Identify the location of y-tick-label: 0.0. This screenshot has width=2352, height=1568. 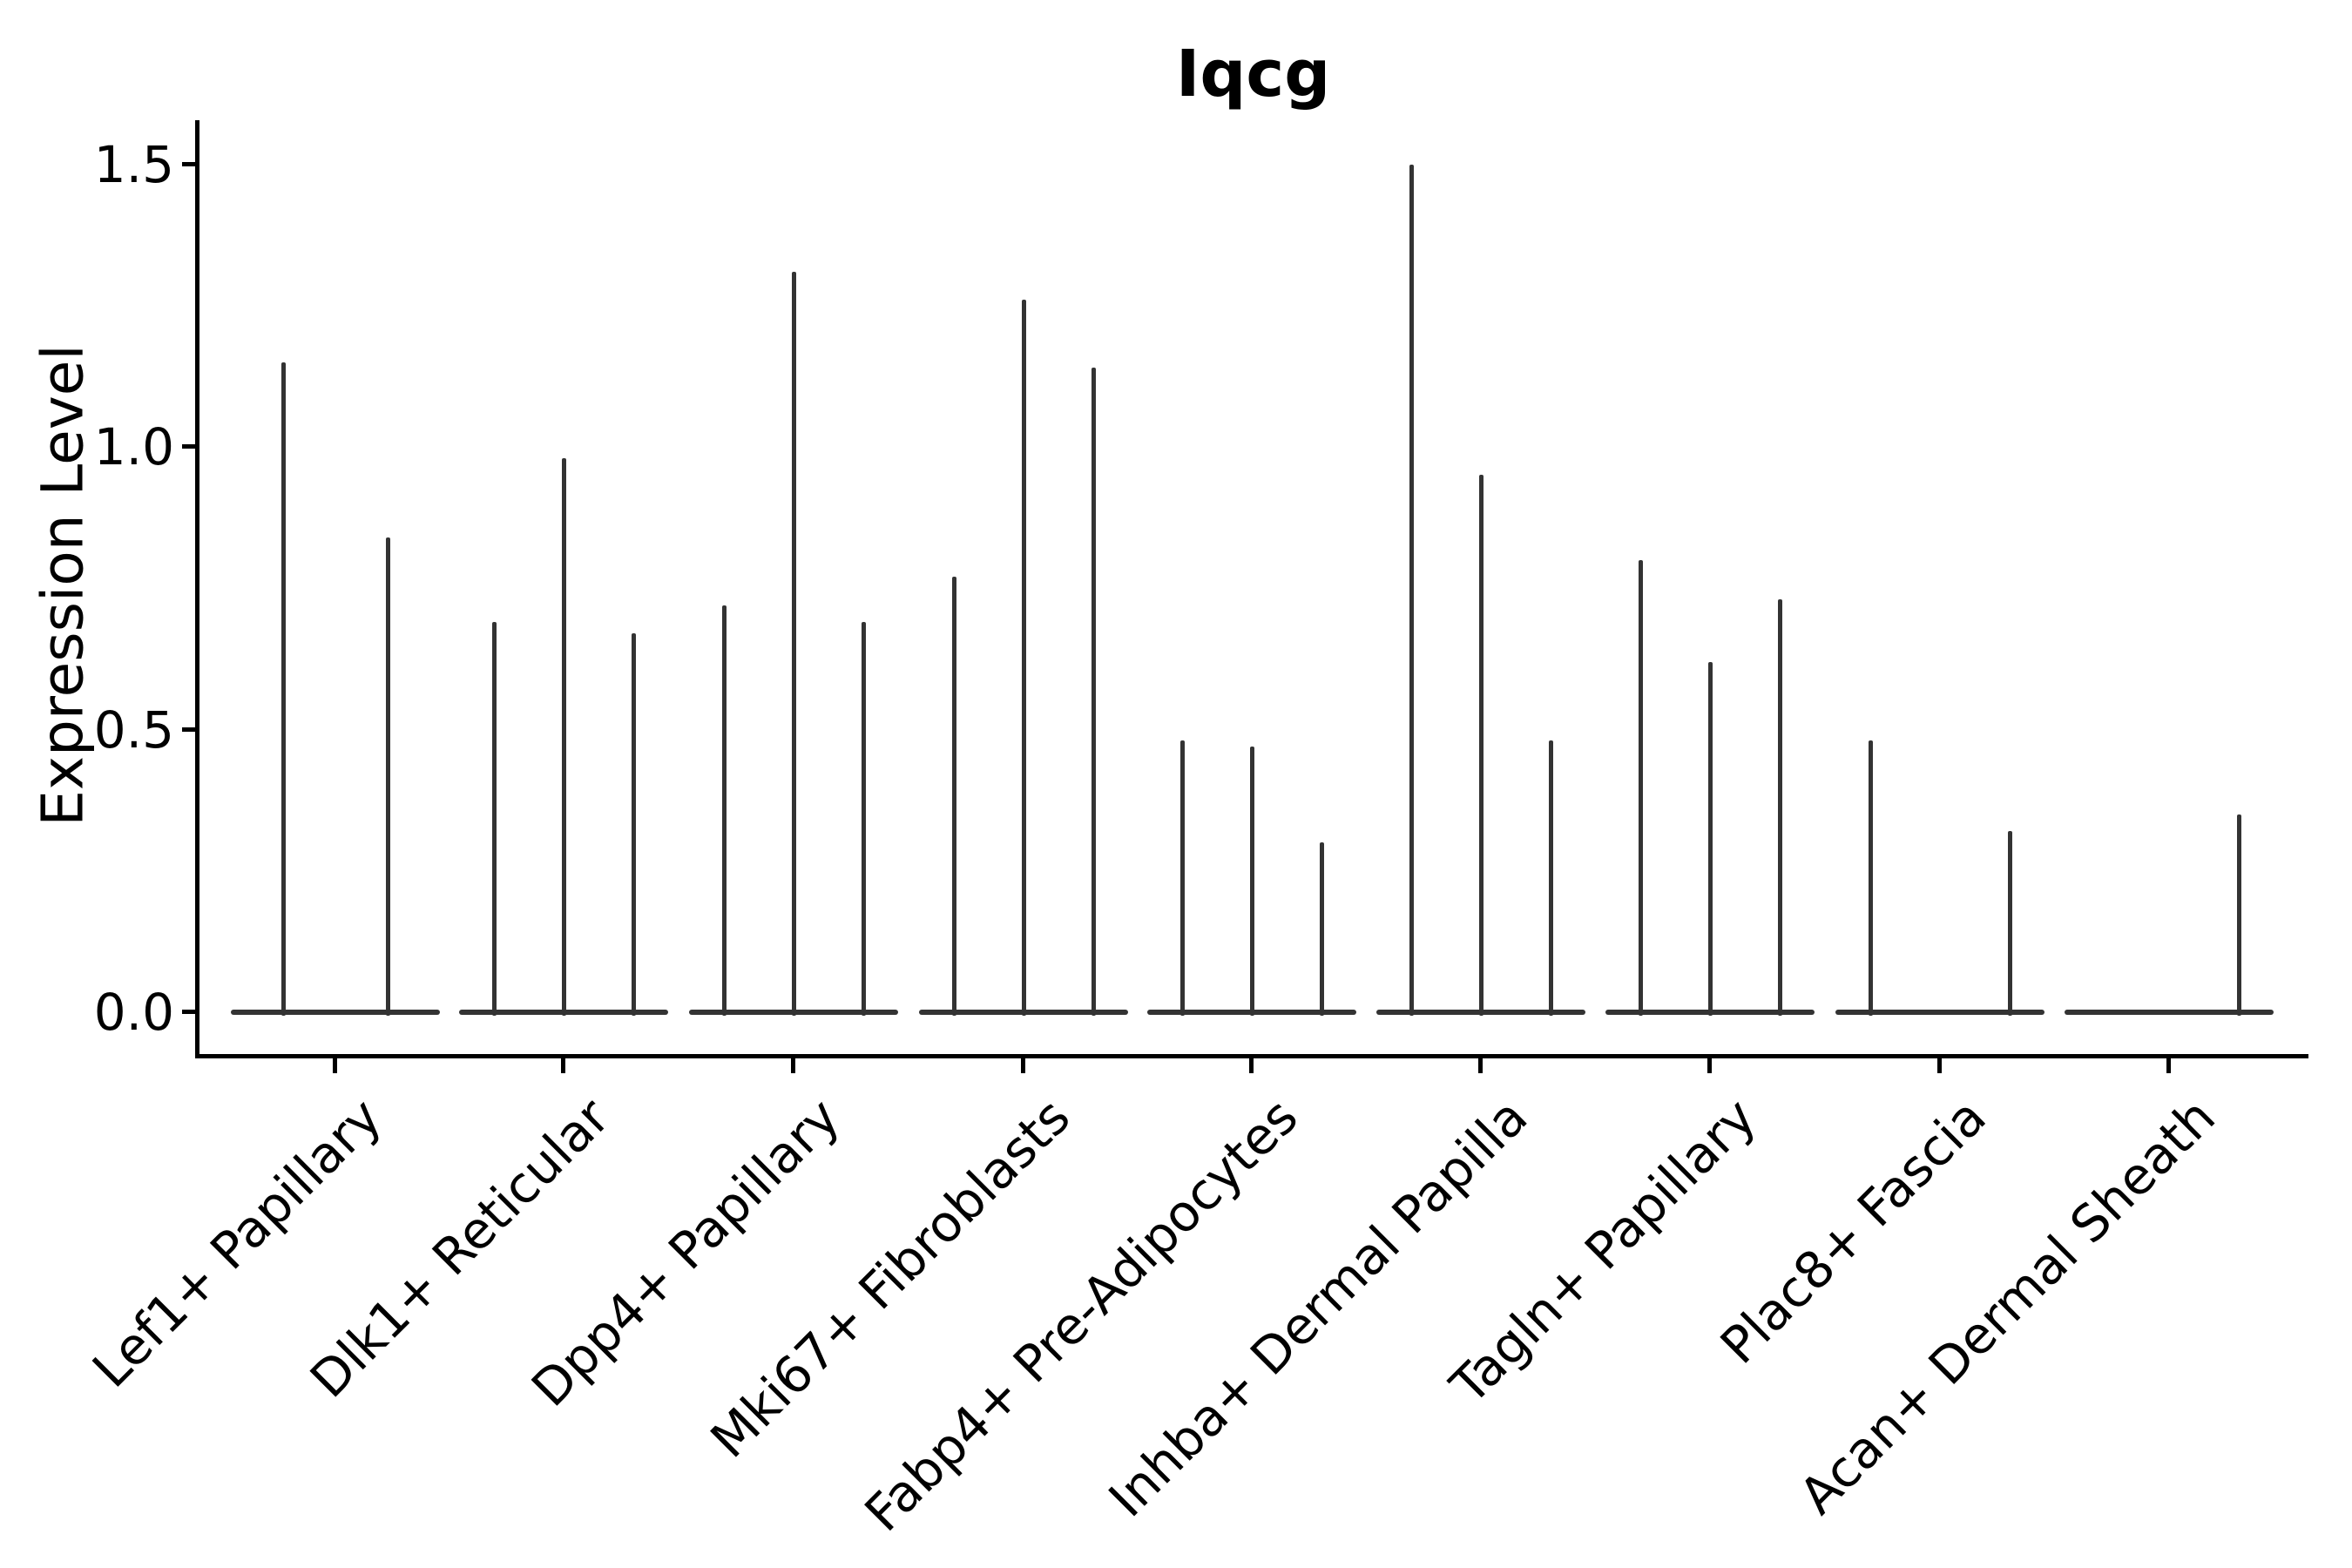
(134, 1013).